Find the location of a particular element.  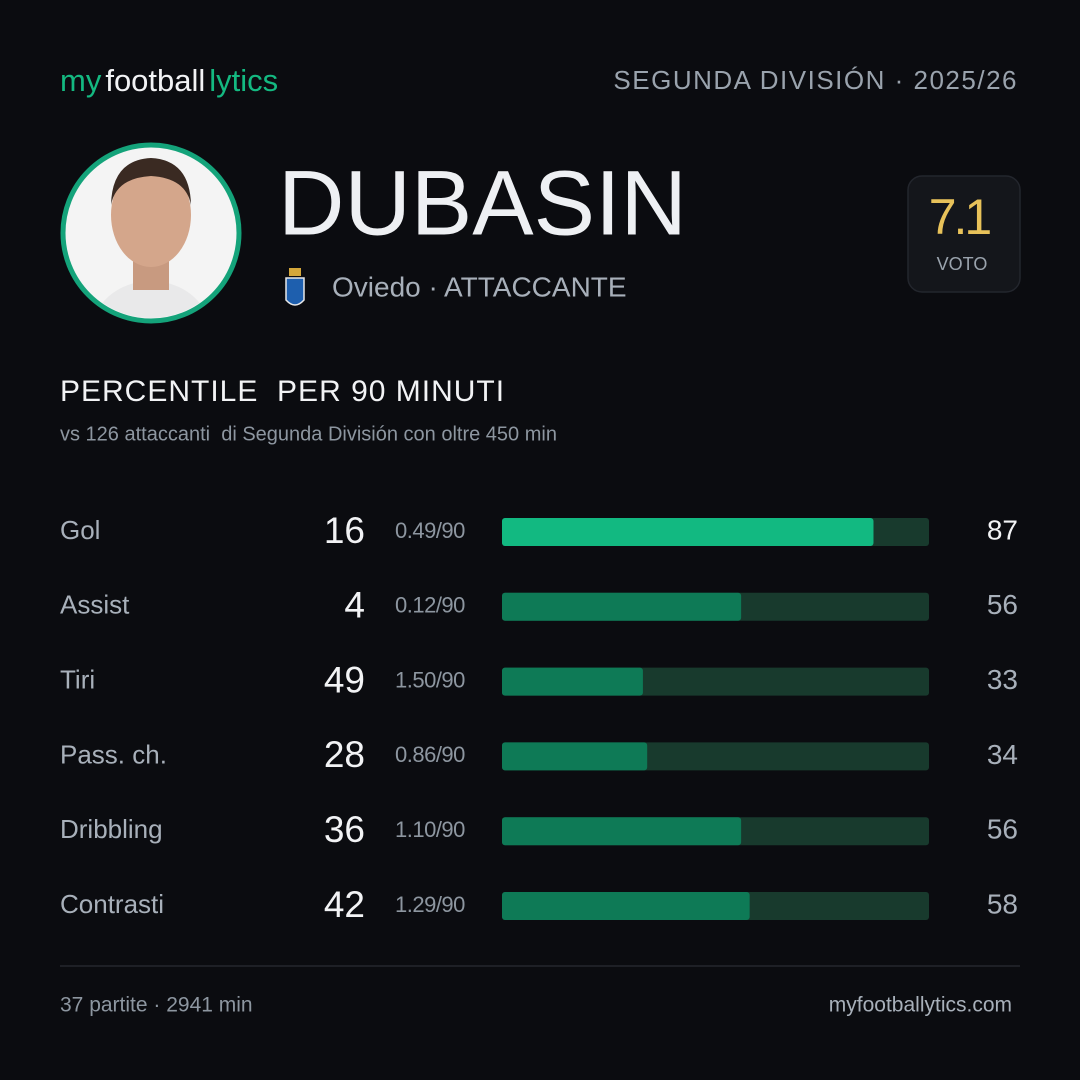

row-label: Assist is located at coordinates (95, 605).